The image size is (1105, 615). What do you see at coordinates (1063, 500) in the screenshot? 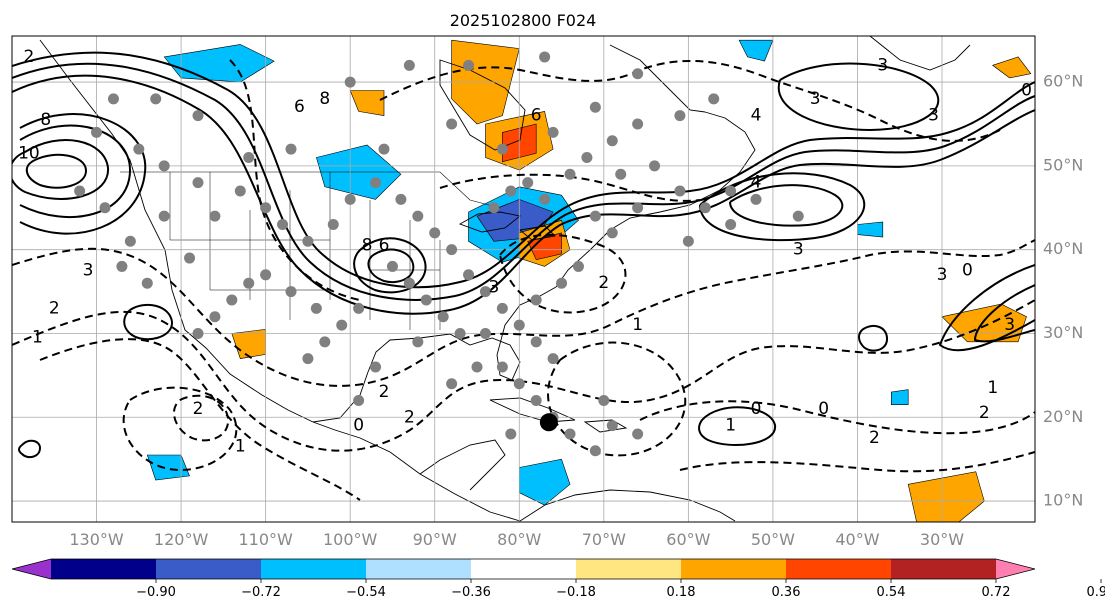
I see `lat-tick-label-5: 10°N` at bounding box center [1063, 500].